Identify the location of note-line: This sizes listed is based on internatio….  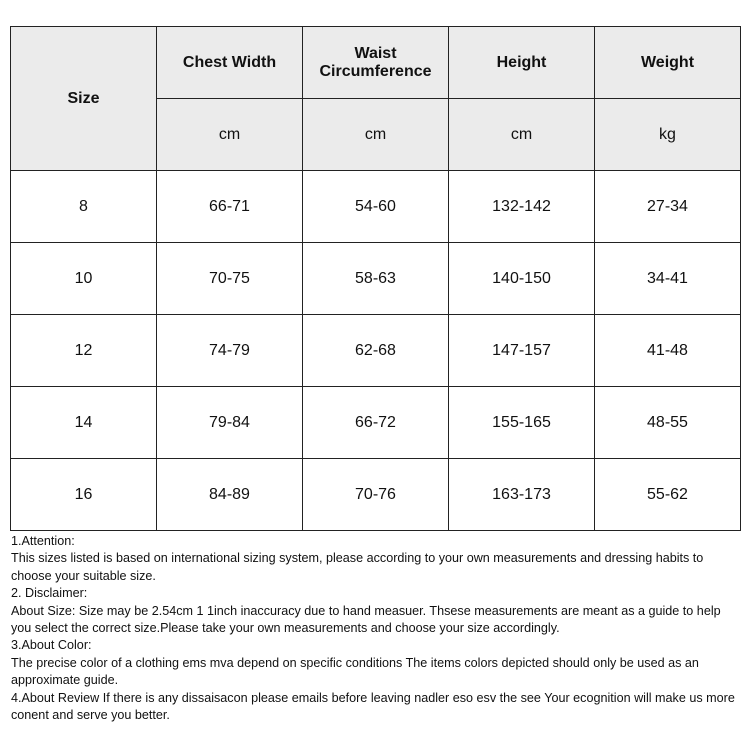
(357, 567).